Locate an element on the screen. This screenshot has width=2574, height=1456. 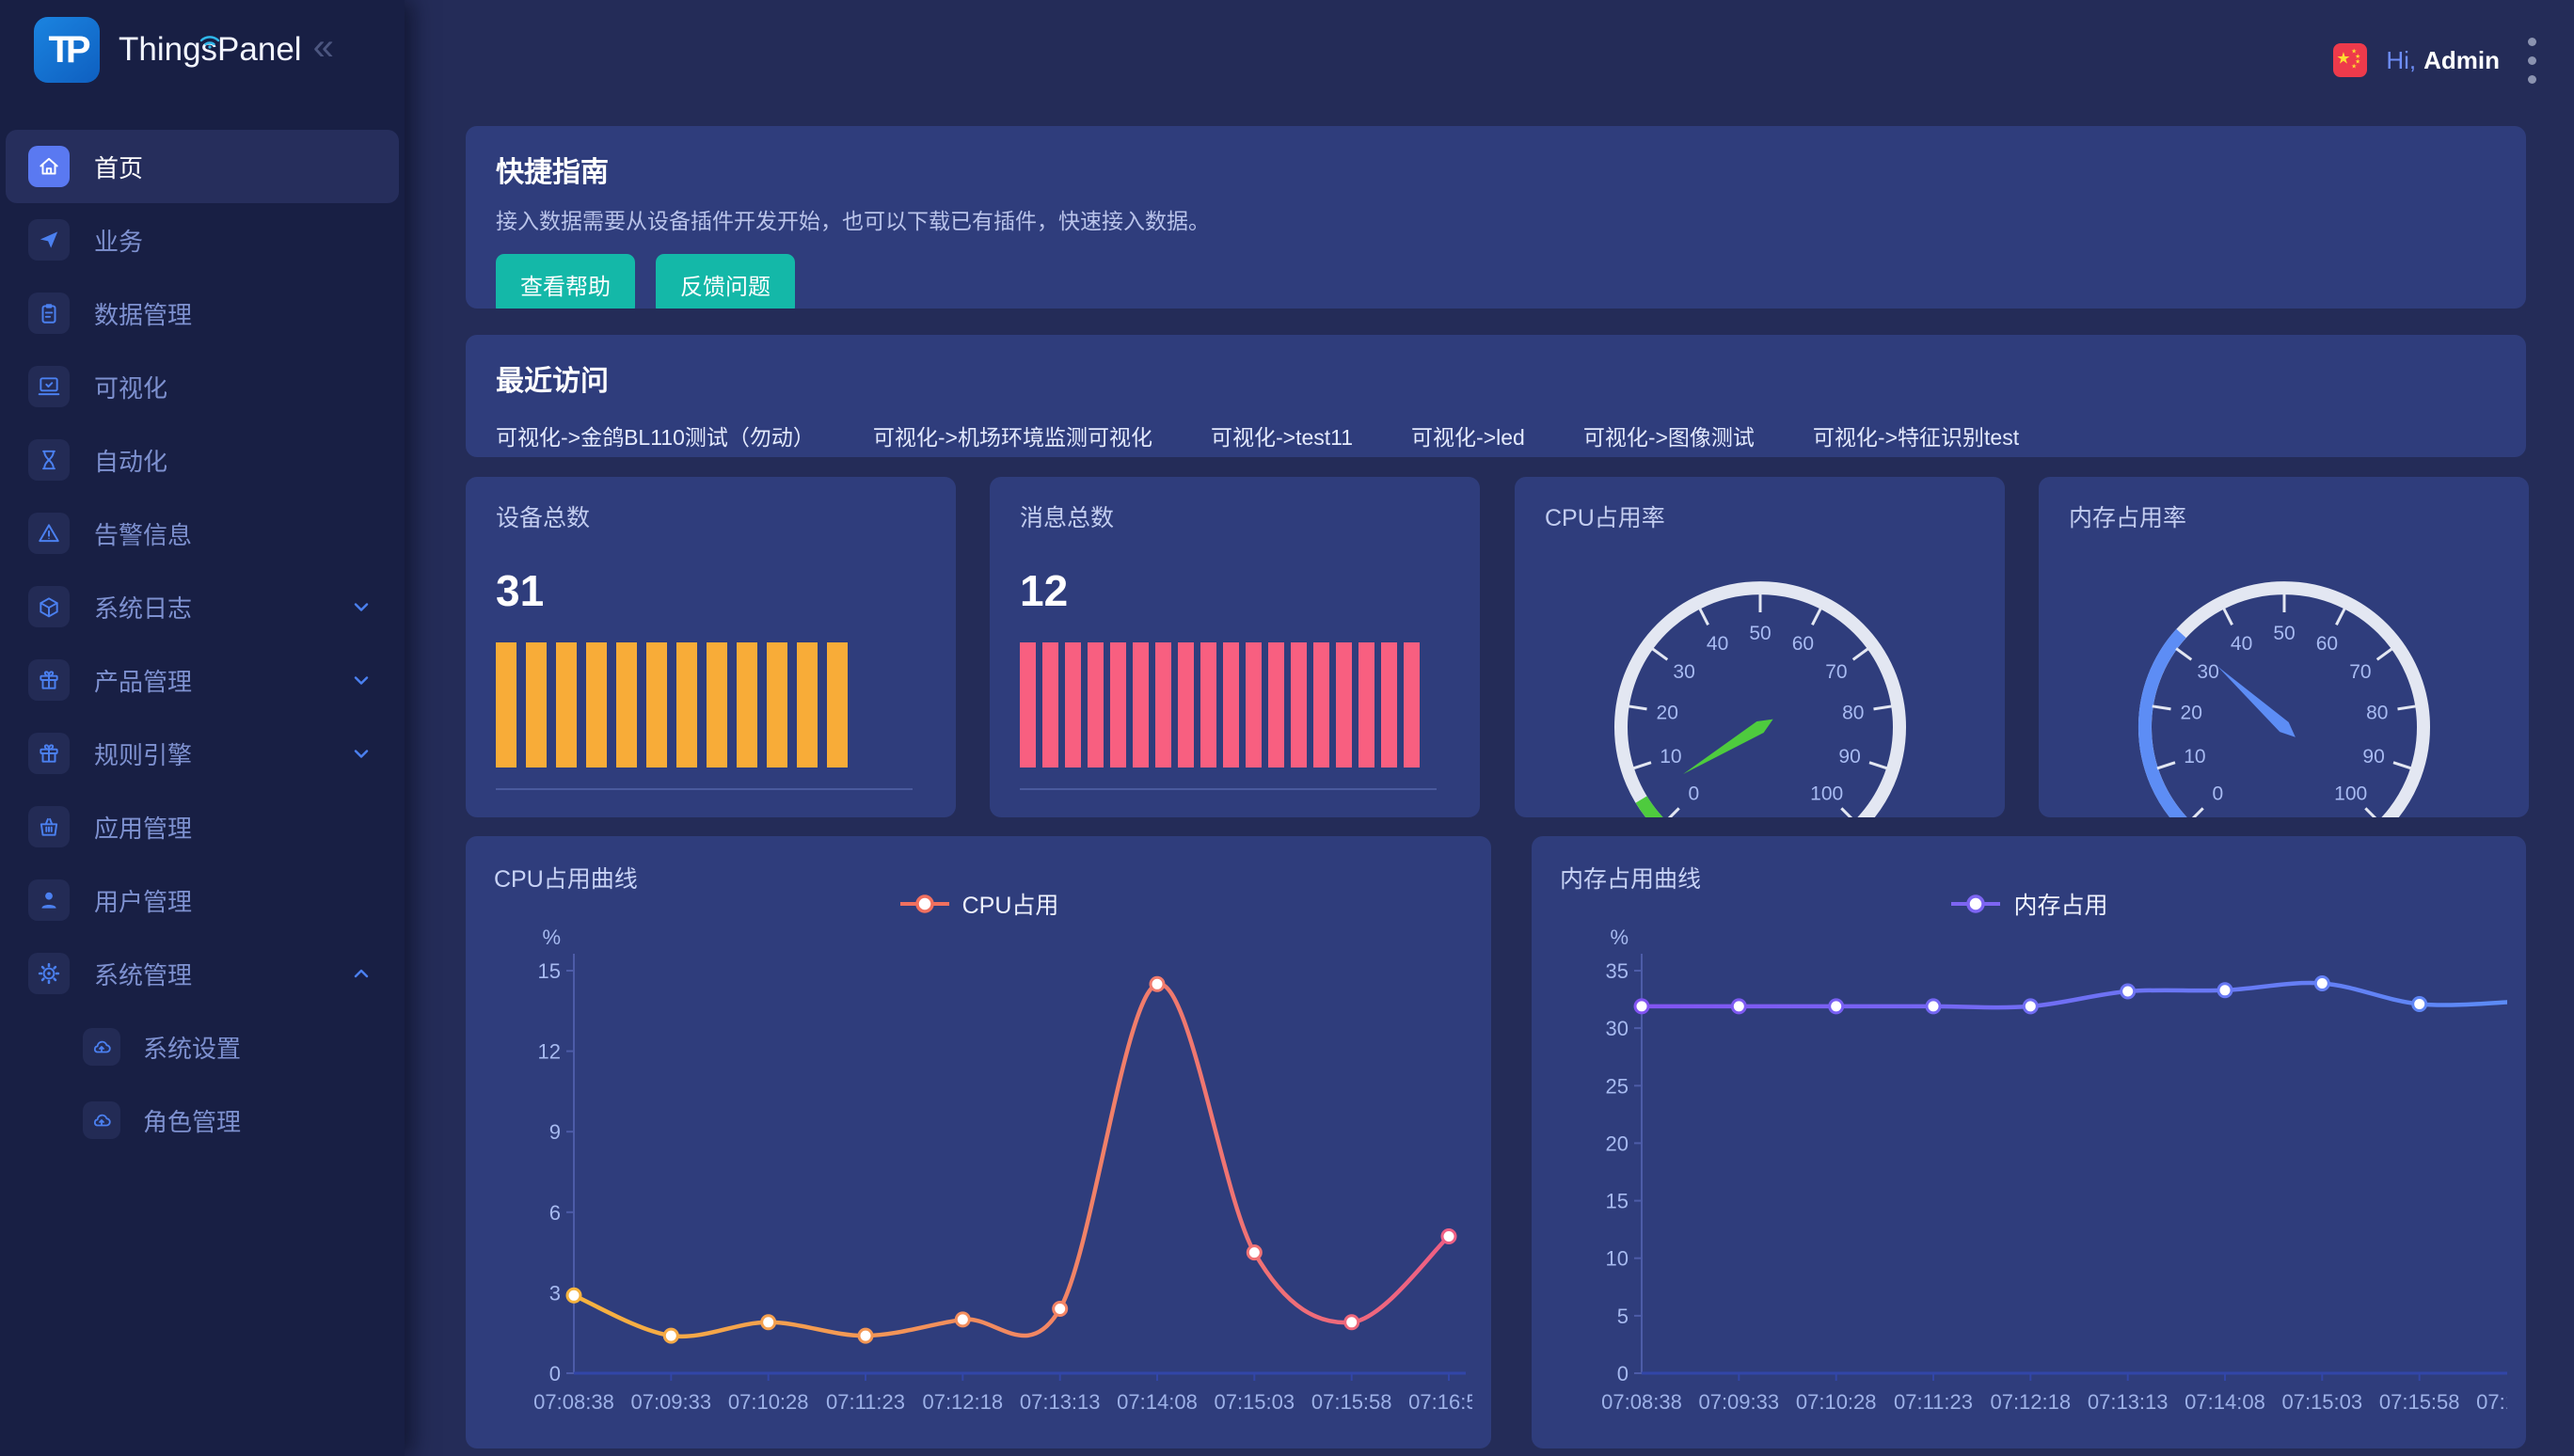
svg-text: 35 is located at coordinates (1617, 971).